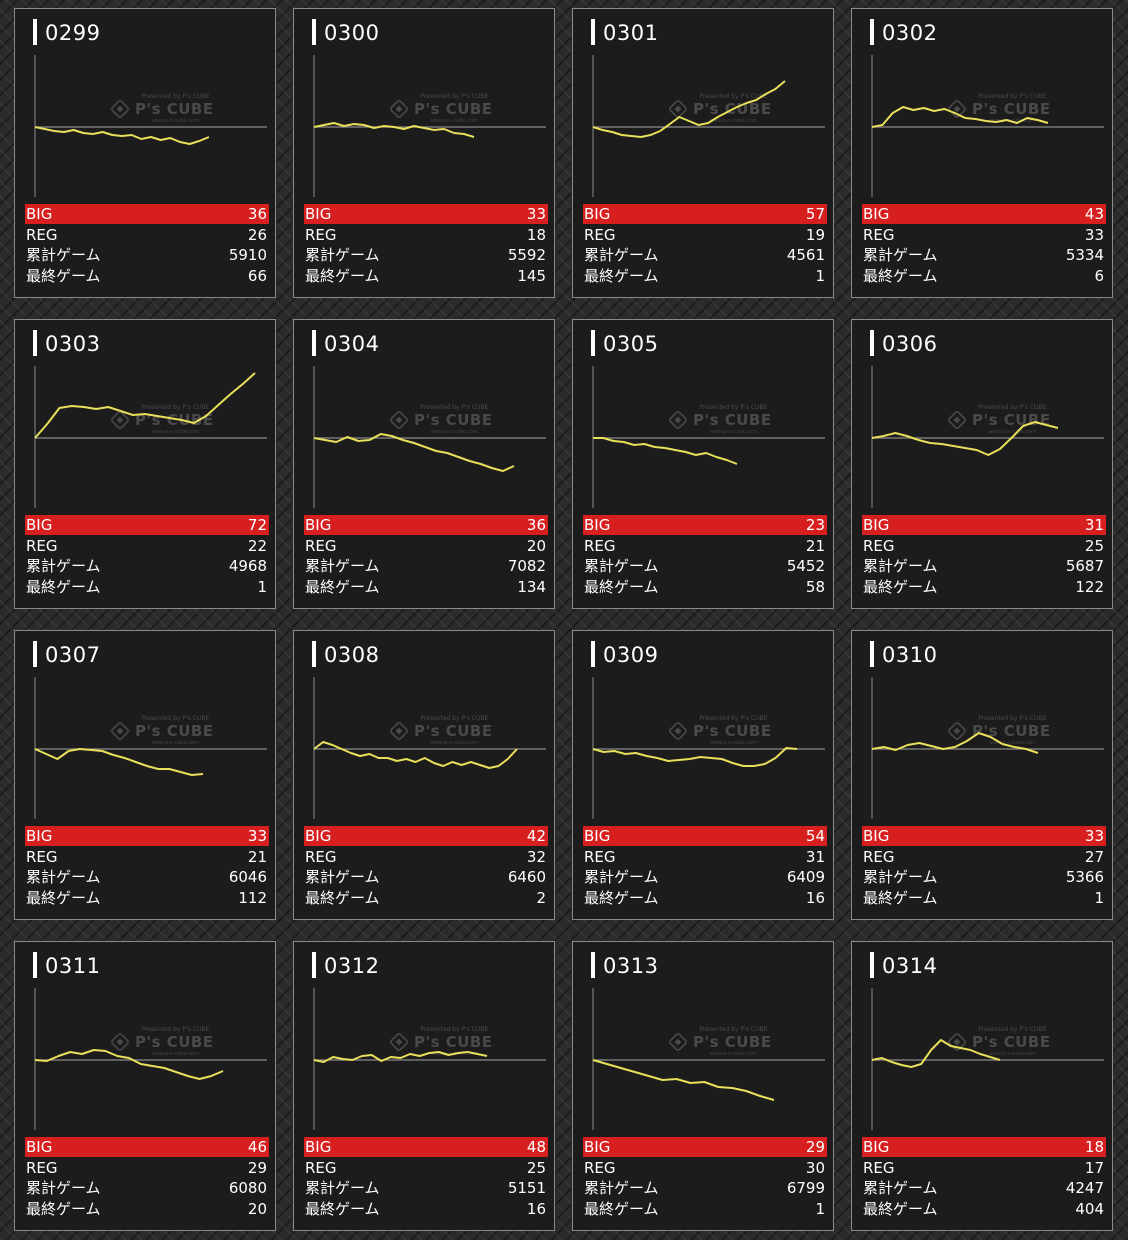  What do you see at coordinates (536, 525) in the screenshot?
I see `big-row-value: 36` at bounding box center [536, 525].